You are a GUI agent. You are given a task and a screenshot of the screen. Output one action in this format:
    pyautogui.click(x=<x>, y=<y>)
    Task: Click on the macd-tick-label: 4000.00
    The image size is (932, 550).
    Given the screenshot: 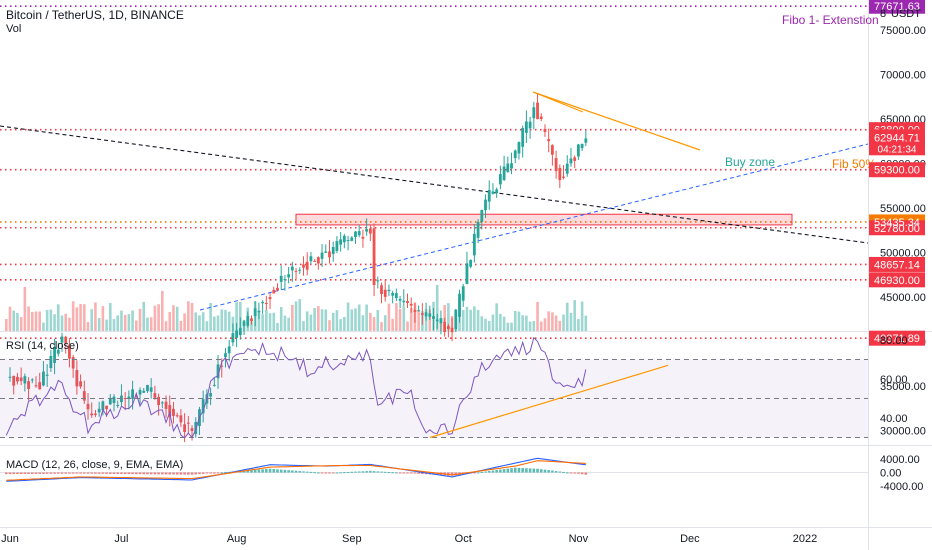 What is the action you would take?
    pyautogui.click(x=900, y=460)
    